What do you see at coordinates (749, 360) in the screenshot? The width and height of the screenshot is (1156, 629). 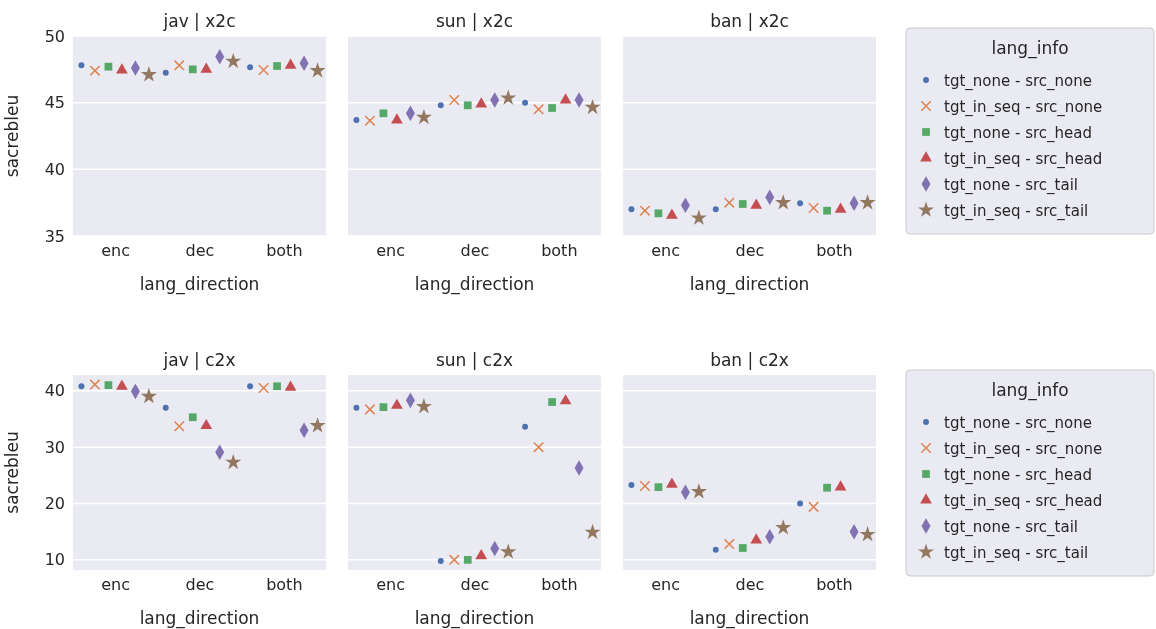 I see `chart-title: ban | c2x` at bounding box center [749, 360].